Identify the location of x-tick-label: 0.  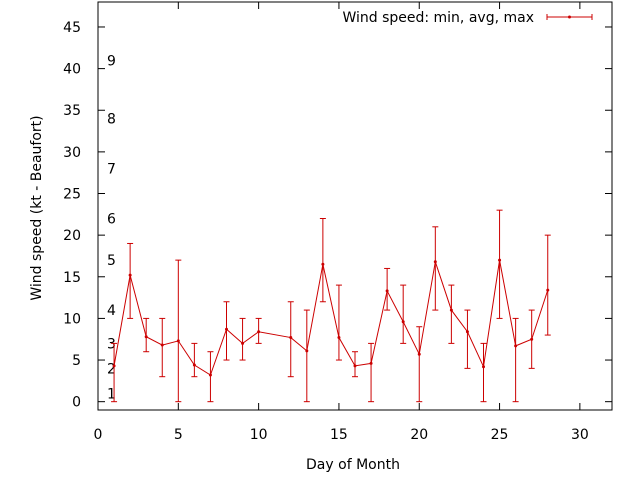
(98, 435).